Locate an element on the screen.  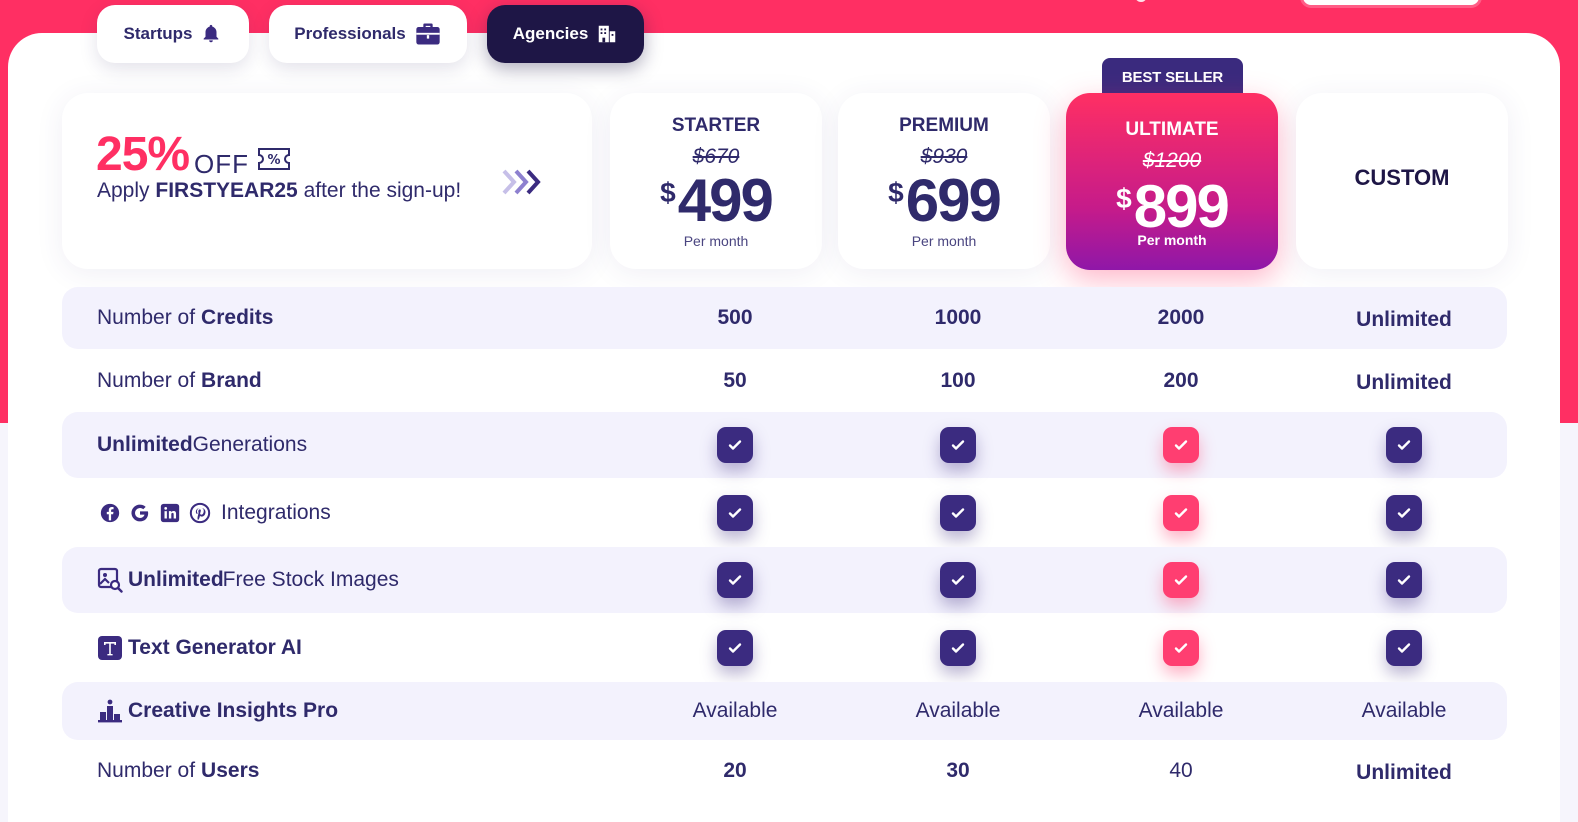
plan-amount: 899 is located at coordinates (1181, 206).